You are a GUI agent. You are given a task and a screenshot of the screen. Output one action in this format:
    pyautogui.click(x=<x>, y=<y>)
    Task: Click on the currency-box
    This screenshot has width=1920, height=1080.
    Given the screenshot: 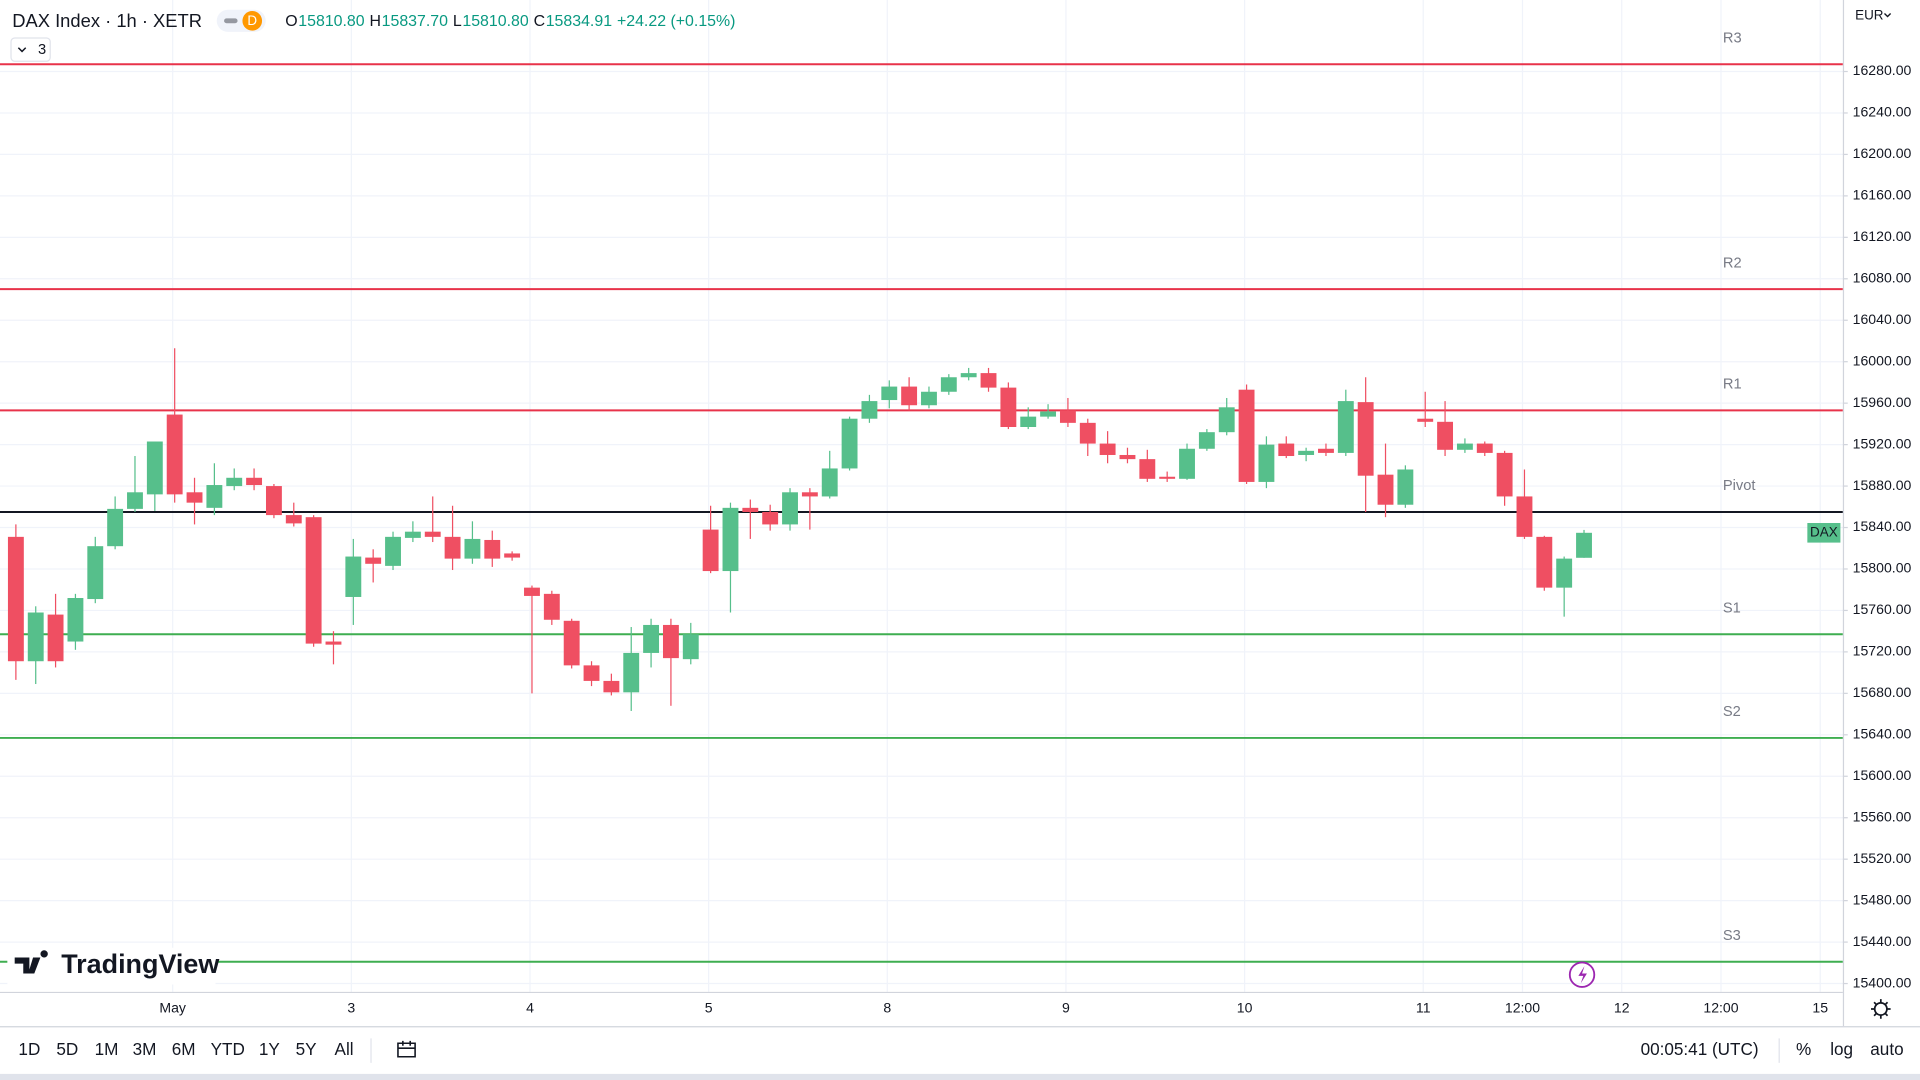 What is the action you would take?
    pyautogui.click(x=1883, y=16)
    